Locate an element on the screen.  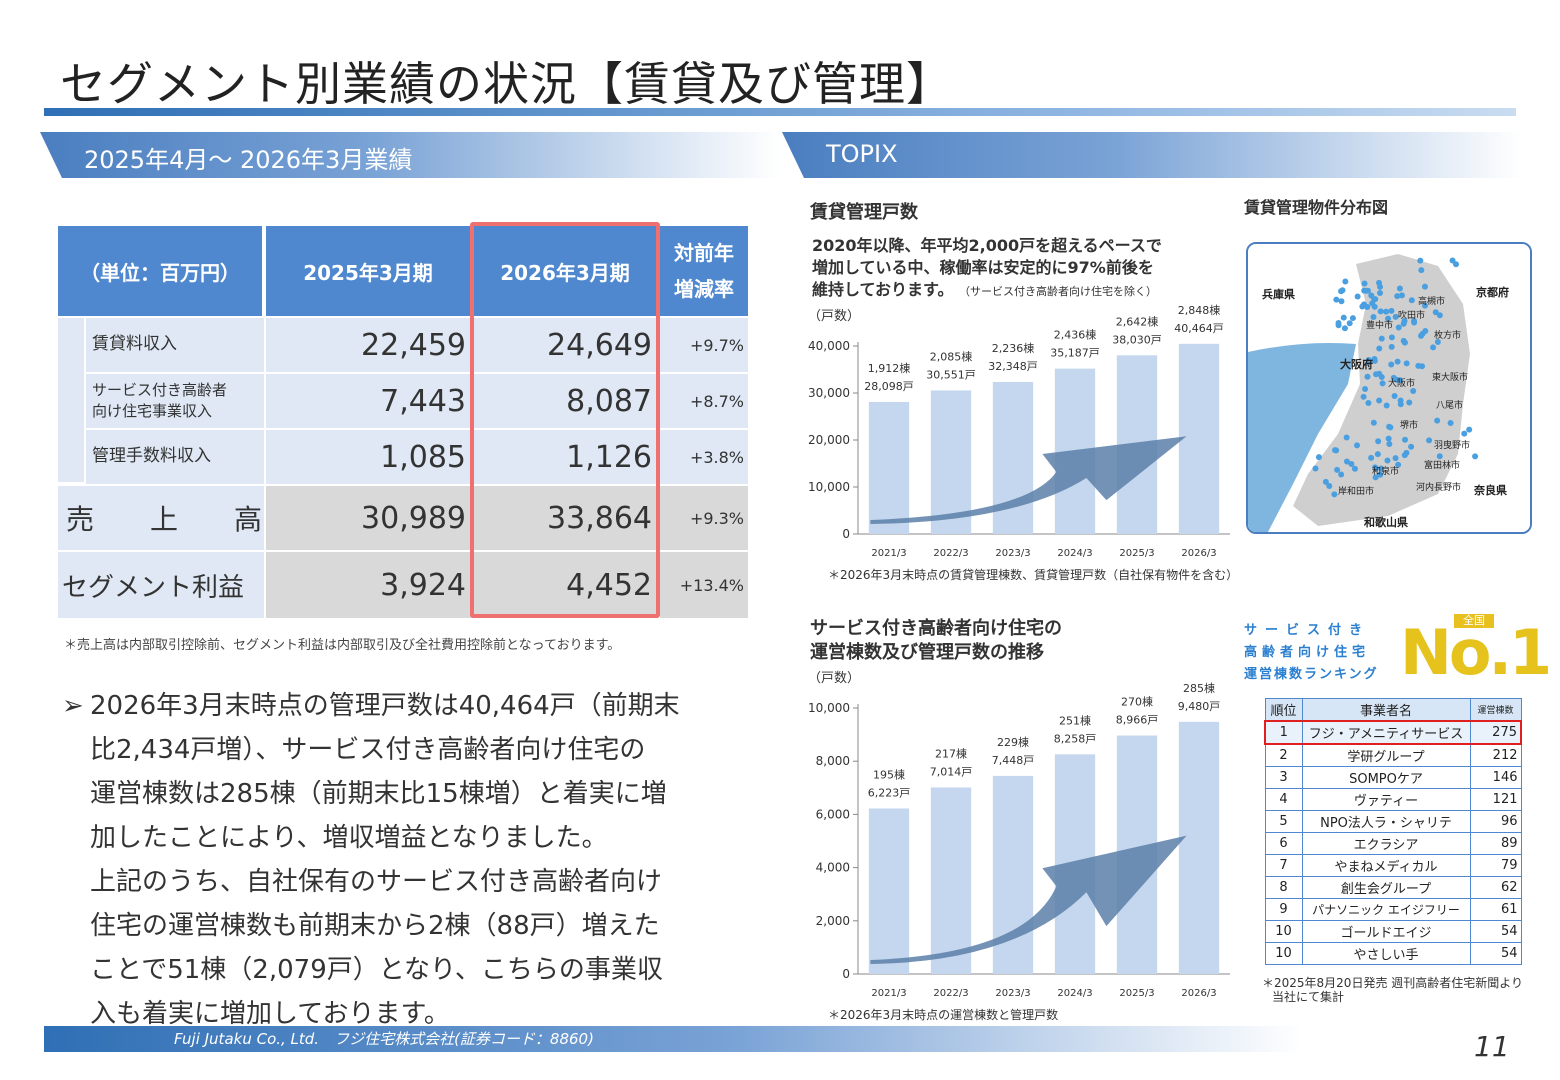
company-cell: ゴールドエイジ is located at coordinates (1386, 931).